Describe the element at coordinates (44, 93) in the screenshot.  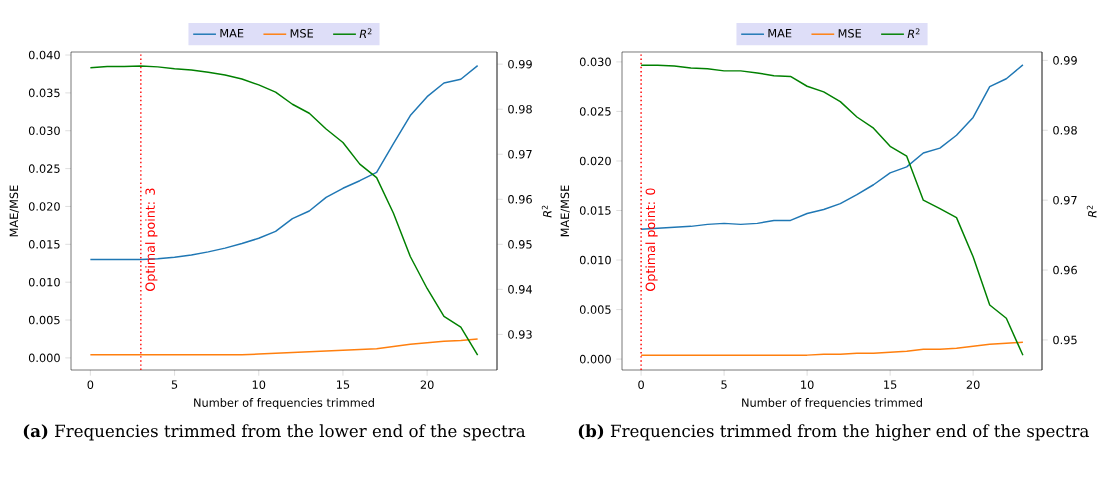
I see `y-tick-label: 0.035` at that location.